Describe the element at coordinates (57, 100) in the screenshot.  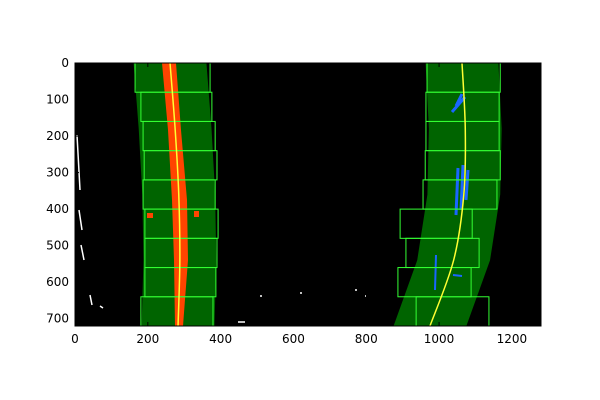
I see `y-tick-label: 100` at that location.